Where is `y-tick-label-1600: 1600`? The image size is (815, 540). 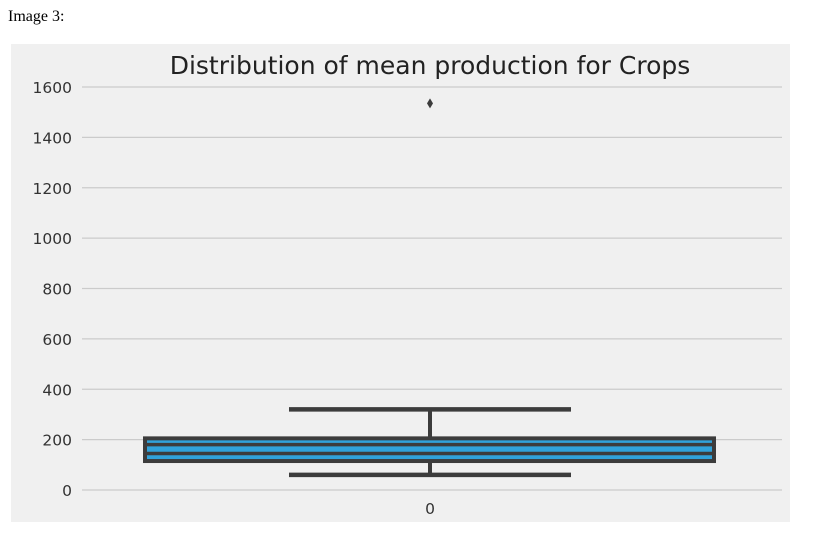
y-tick-label-1600: 1600 is located at coordinates (52, 88).